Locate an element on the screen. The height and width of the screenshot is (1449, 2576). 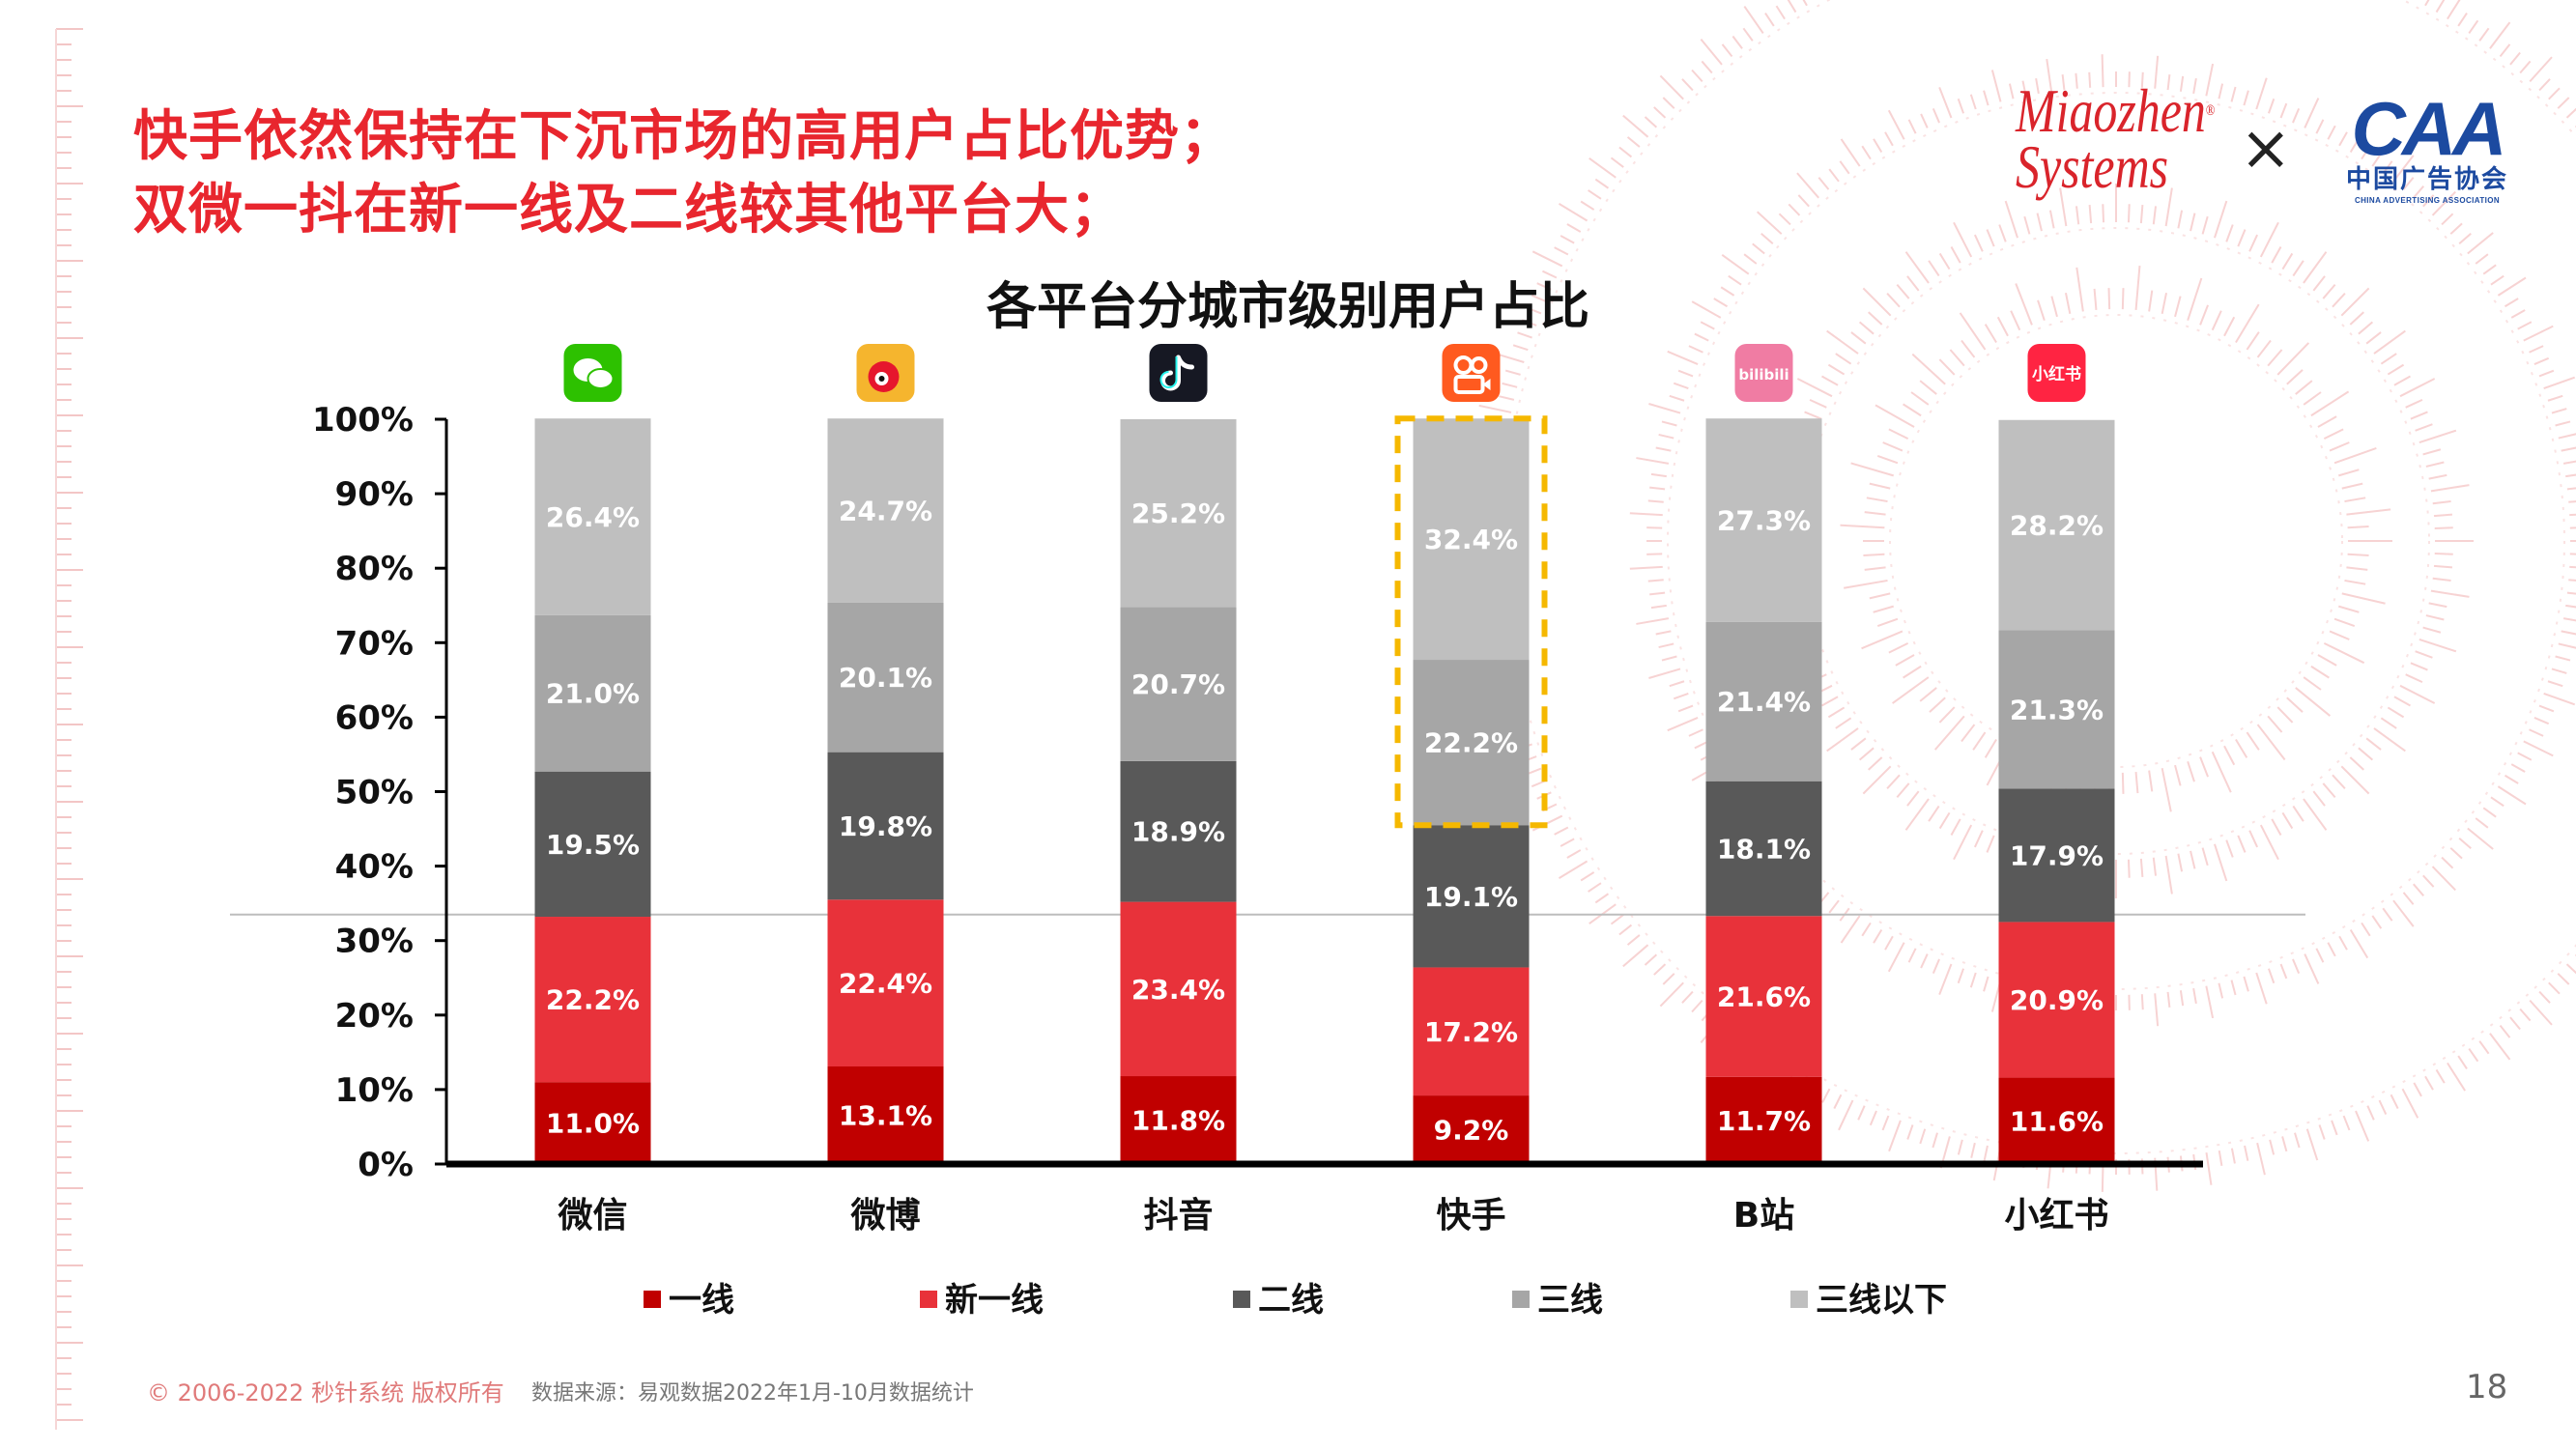
legend-swatch is located at coordinates (653, 1299).